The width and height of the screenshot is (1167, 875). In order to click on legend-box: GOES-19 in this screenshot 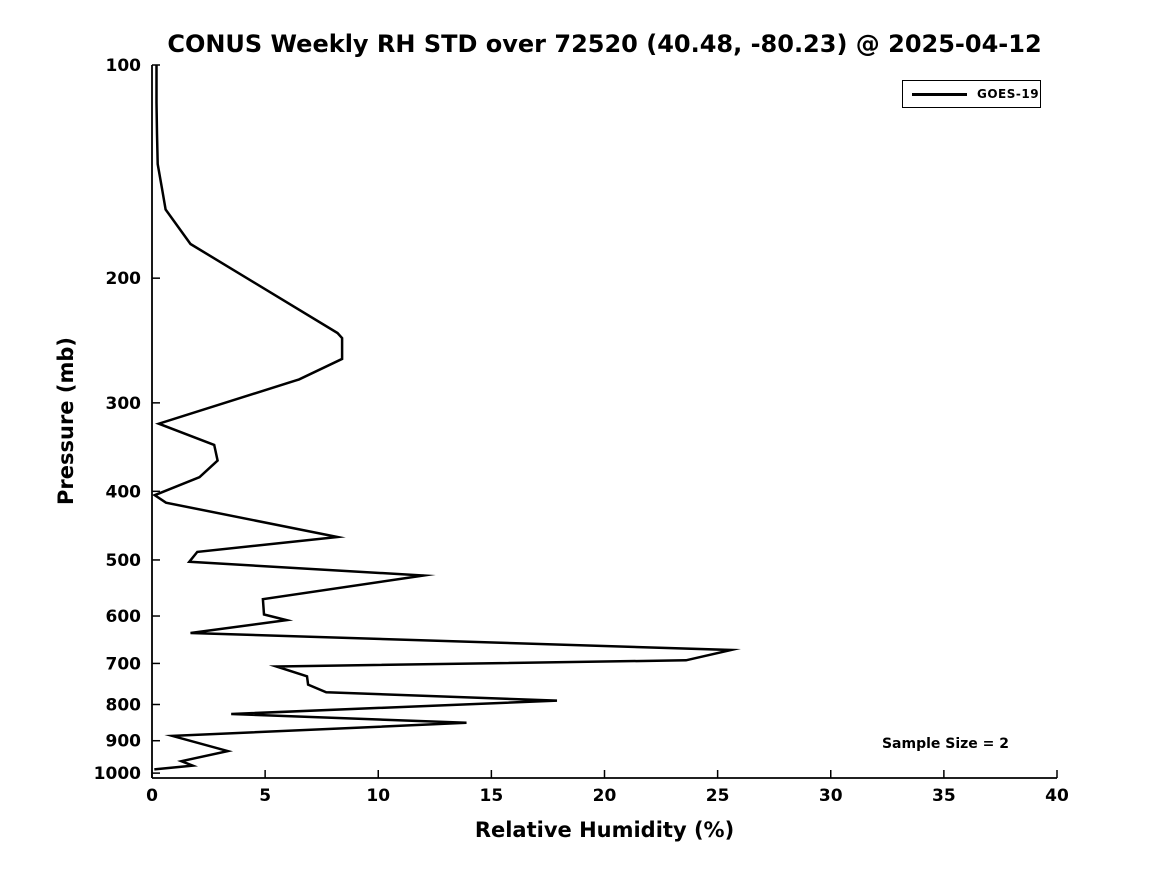, I will do `click(971, 94)`.